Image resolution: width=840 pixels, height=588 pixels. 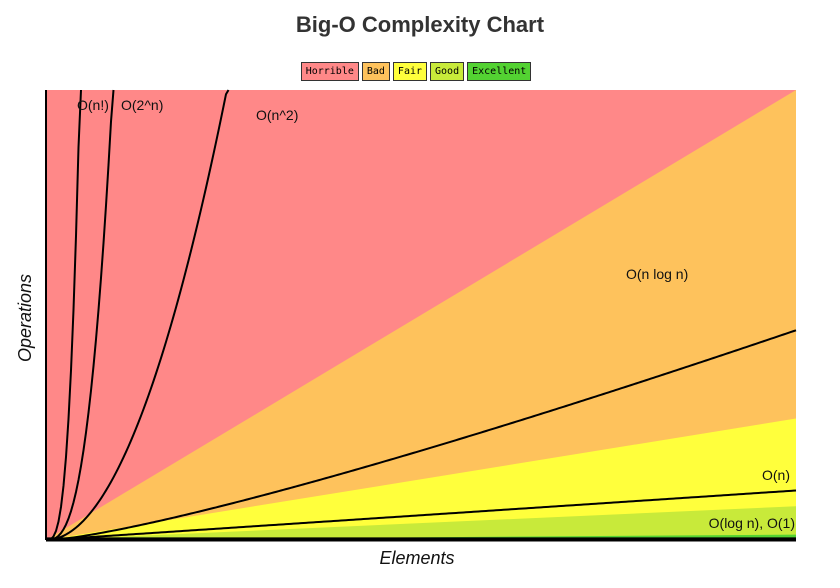 I want to click on chart-title: Big-O Complexity Chart, so click(x=420, y=24).